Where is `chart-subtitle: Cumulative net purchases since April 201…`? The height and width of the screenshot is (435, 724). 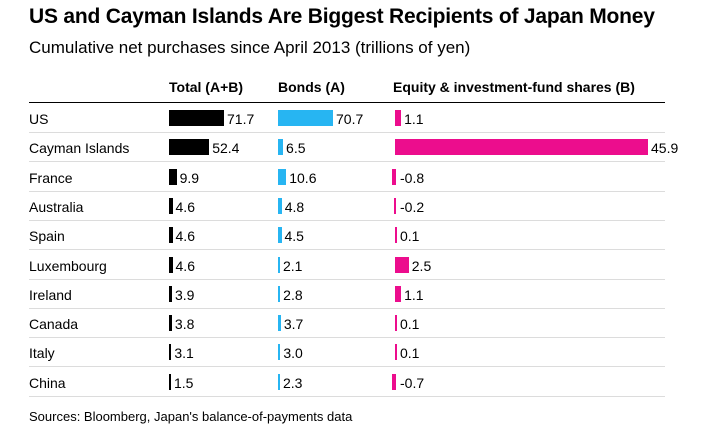 chart-subtitle: Cumulative net purchases since April 201… is located at coordinates (250, 47).